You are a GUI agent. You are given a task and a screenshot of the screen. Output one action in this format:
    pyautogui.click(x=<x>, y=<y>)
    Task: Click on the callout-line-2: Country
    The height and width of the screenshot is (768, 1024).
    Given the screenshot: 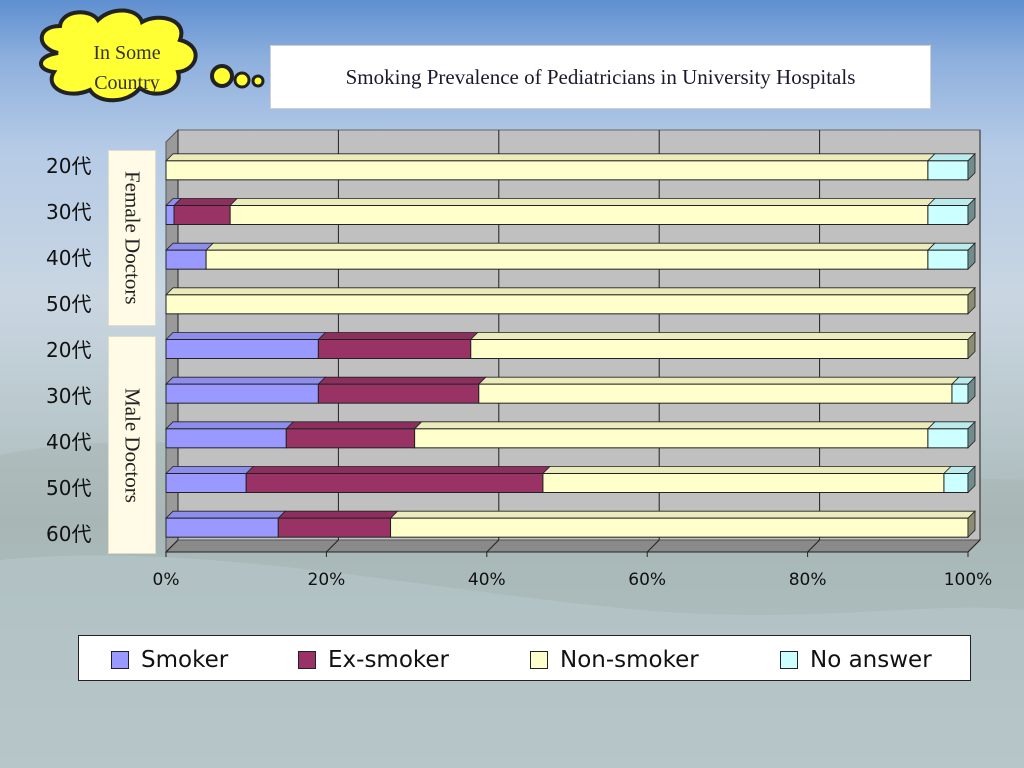 What is the action you would take?
    pyautogui.click(x=127, y=83)
    